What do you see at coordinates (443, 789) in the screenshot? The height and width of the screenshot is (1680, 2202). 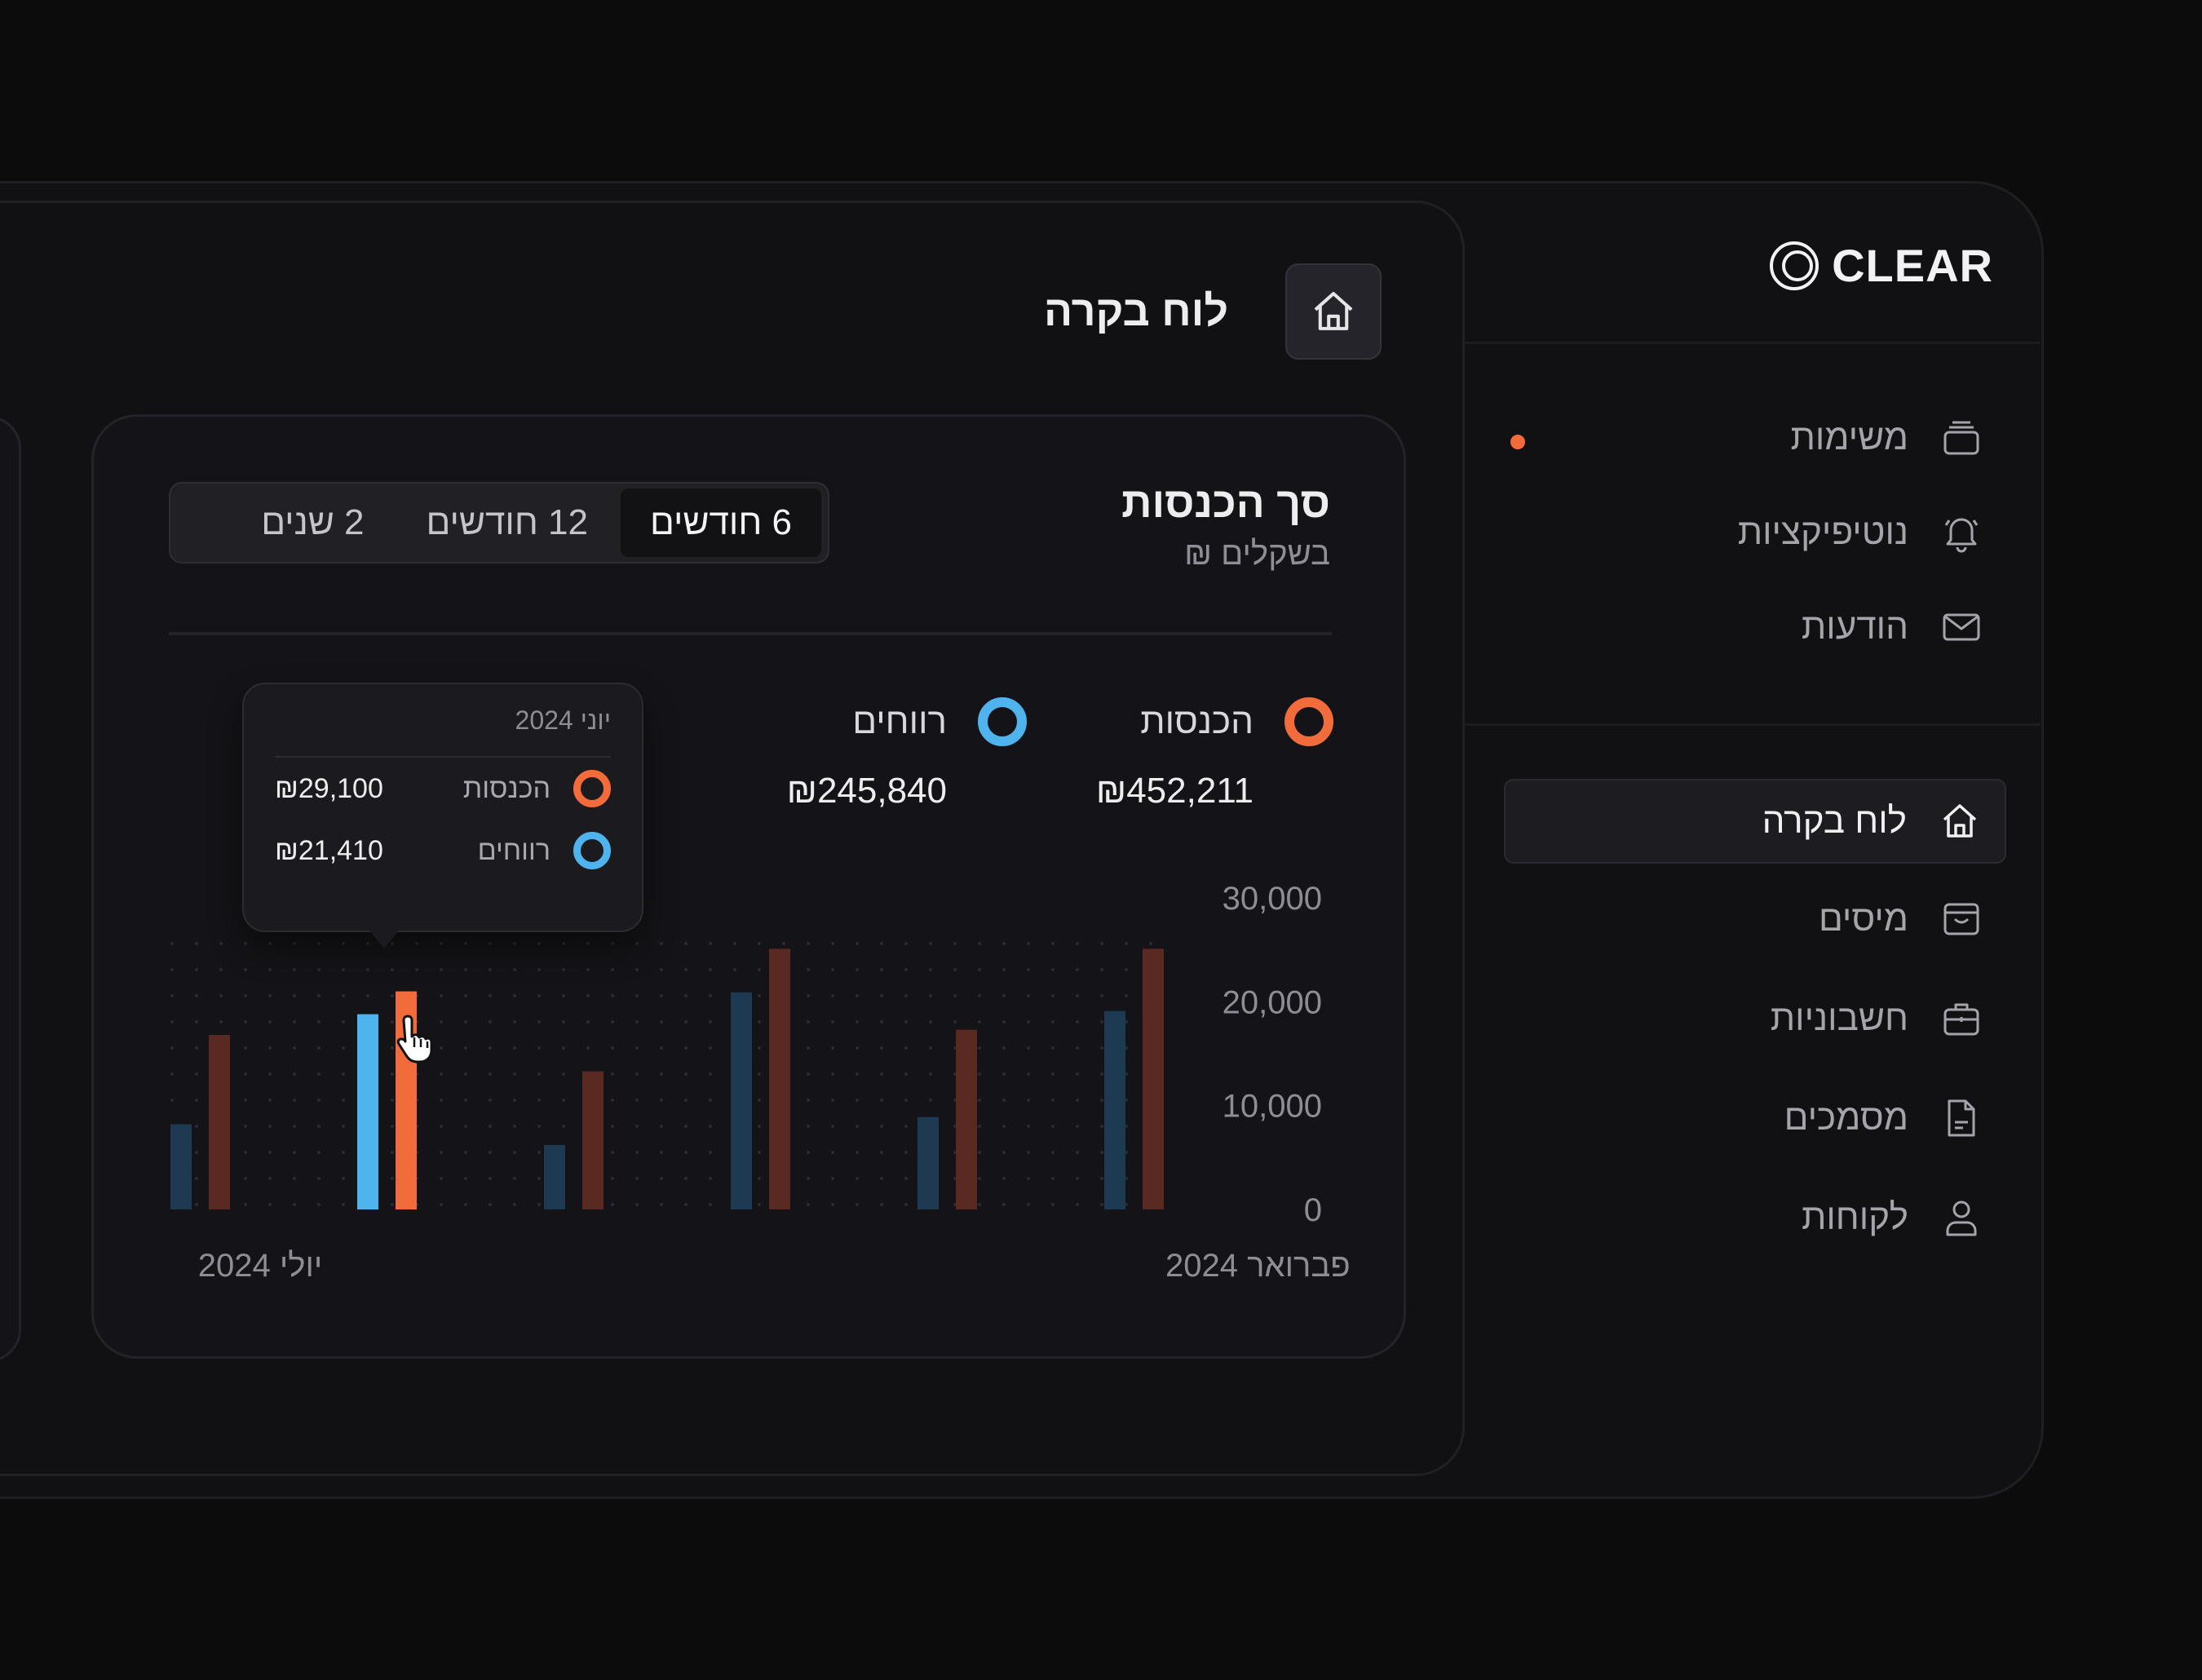 I see `tooltip-row-revenue: הכנסות ₪29,100` at bounding box center [443, 789].